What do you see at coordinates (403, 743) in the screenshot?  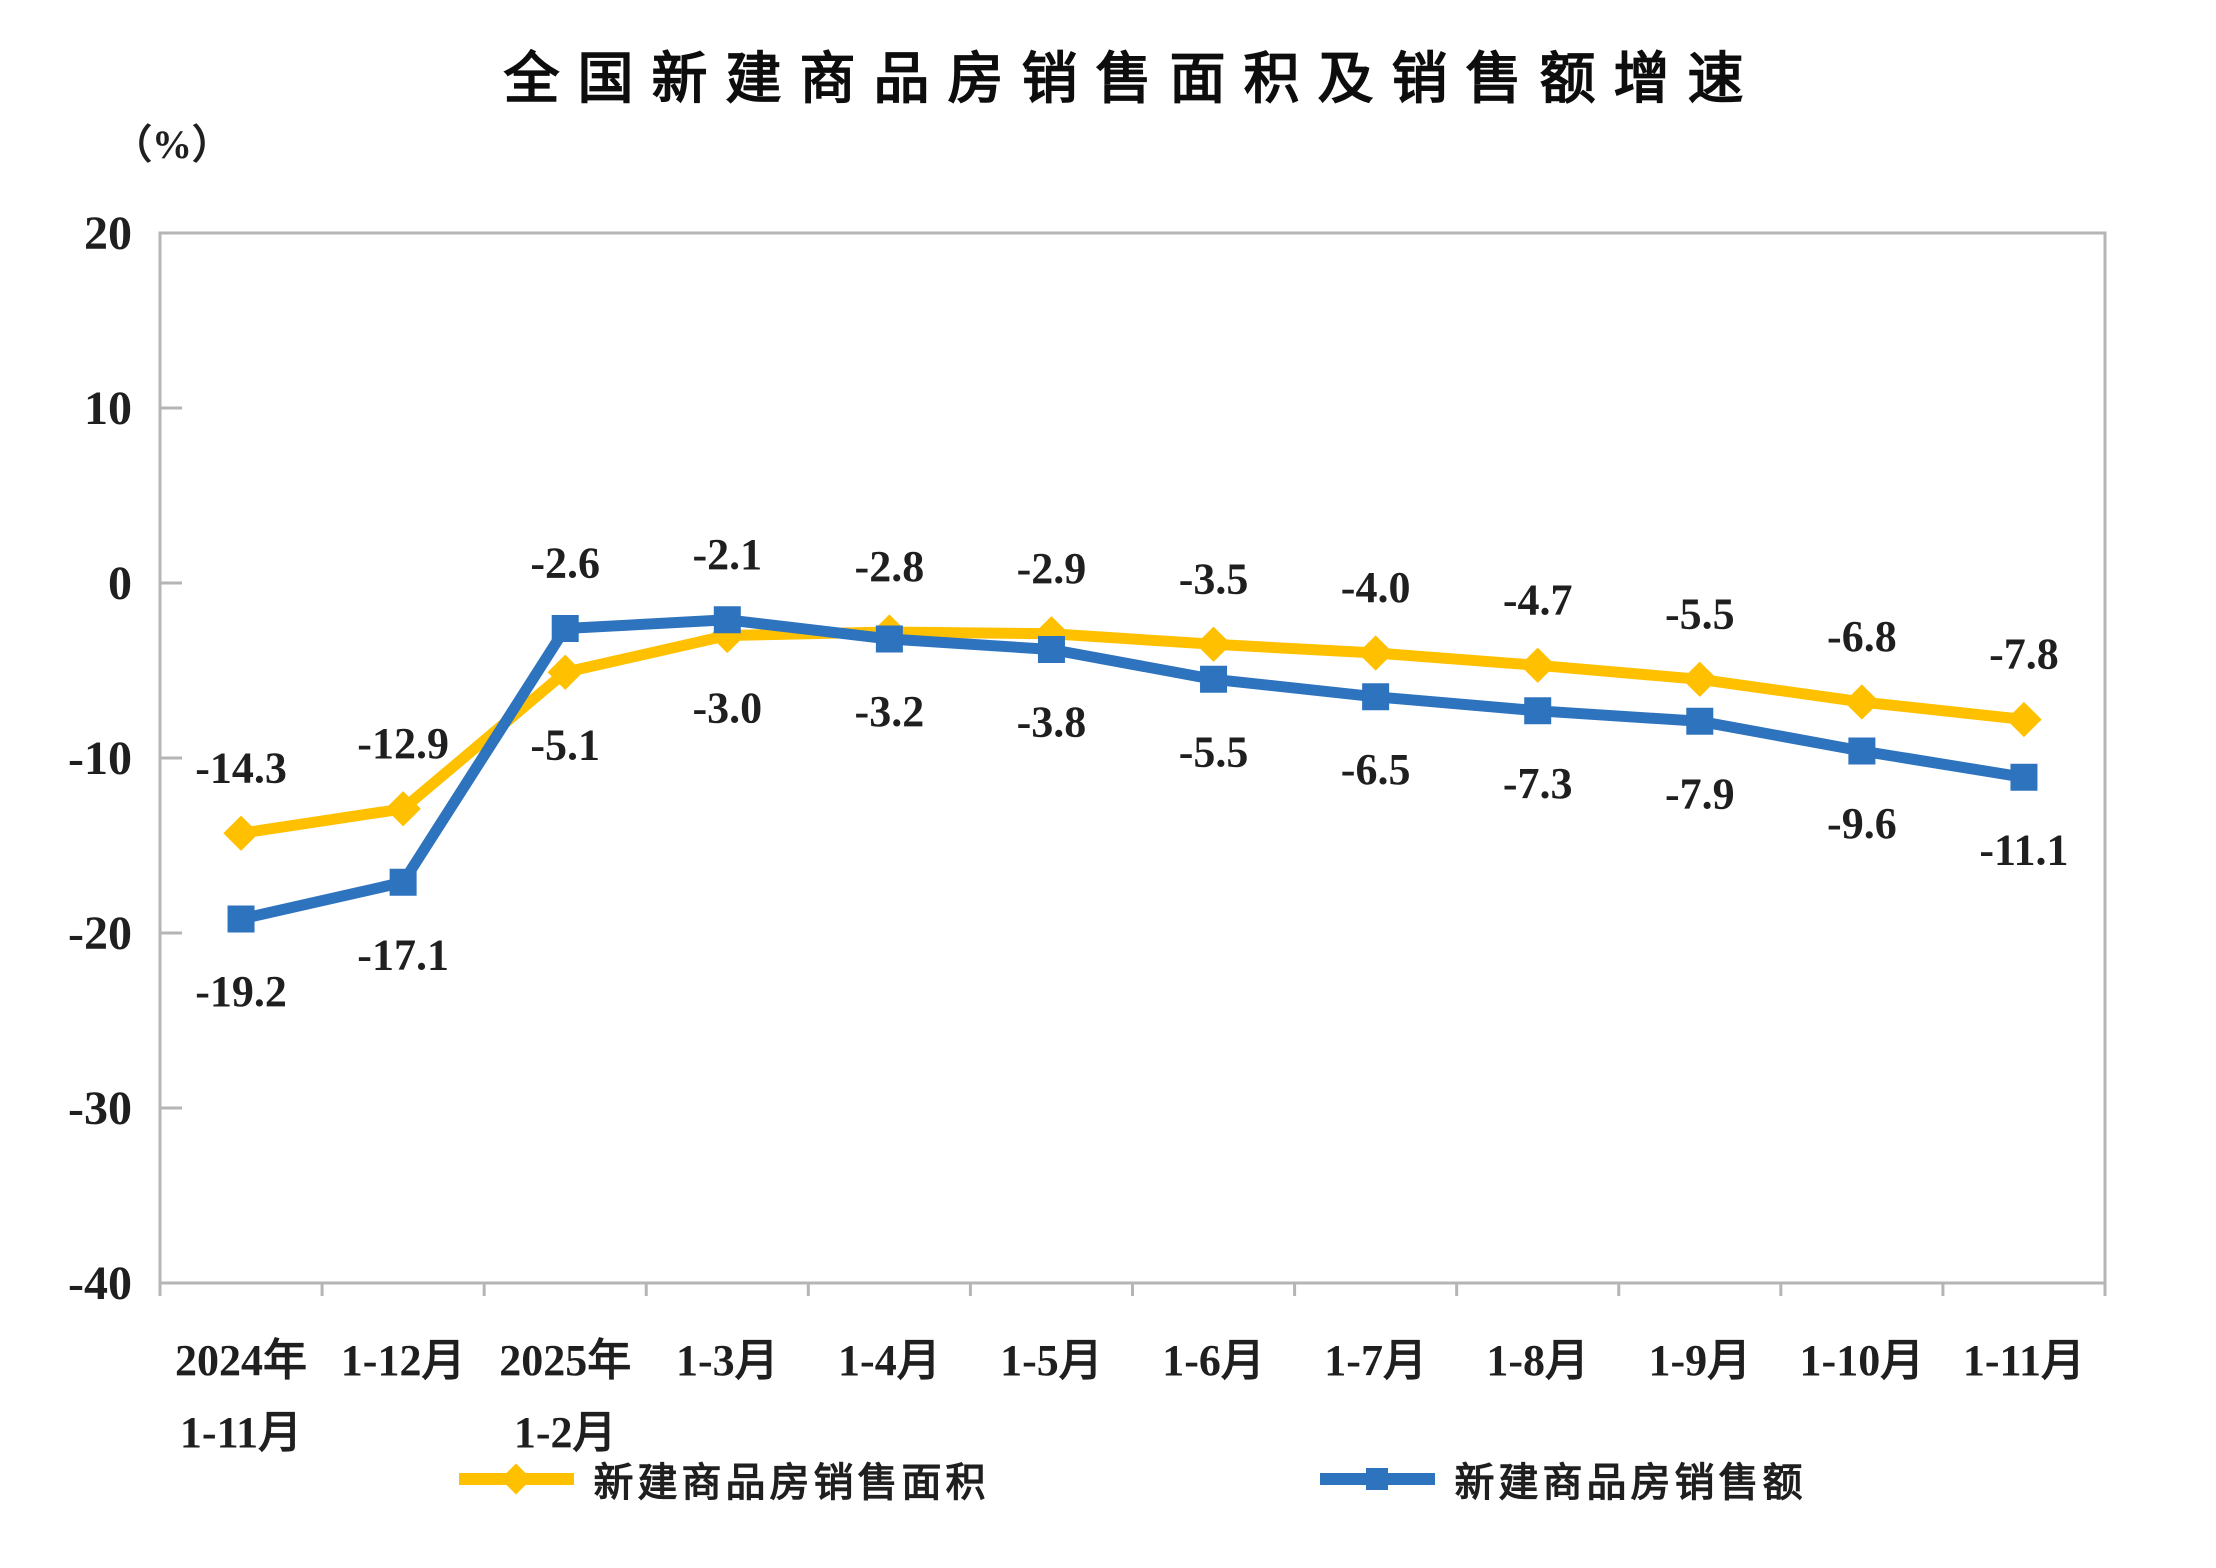 I see `data-label: -12.9` at bounding box center [403, 743].